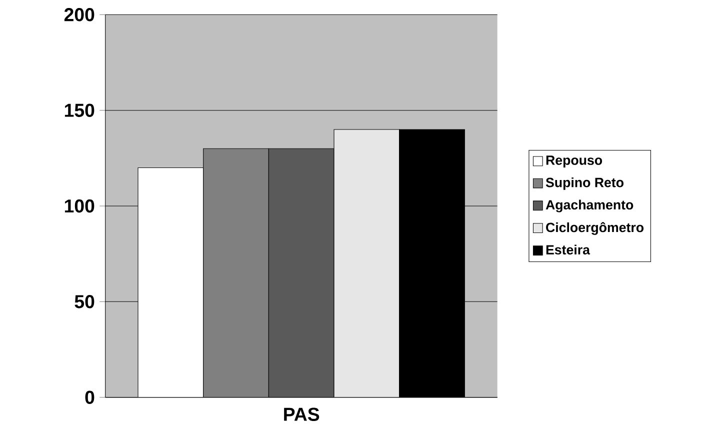 The width and height of the screenshot is (728, 447). What do you see at coordinates (79, 111) in the screenshot?
I see `y-tick-label: 150` at bounding box center [79, 111].